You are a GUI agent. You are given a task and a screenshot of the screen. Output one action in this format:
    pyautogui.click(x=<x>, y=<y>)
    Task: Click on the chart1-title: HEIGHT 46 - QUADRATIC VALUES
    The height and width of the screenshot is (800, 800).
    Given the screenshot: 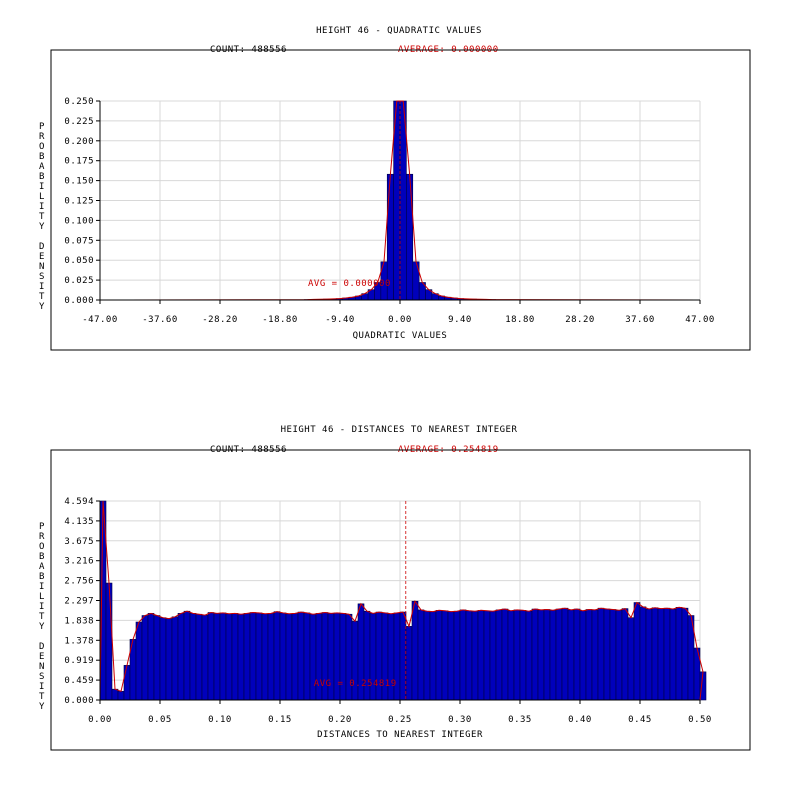 What is the action you would take?
    pyautogui.click(x=399, y=31)
    